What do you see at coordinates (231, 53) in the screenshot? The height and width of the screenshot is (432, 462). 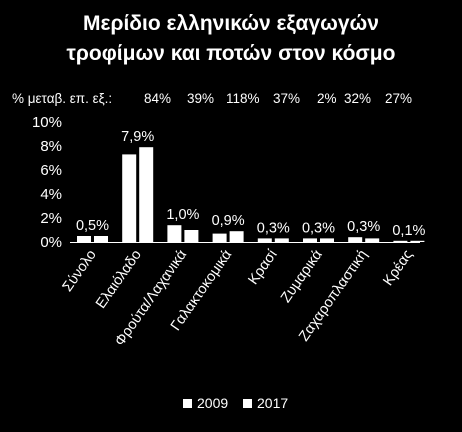 I see `chart-title-line-2: τροφίμων και ποτών στον κόσμο` at bounding box center [231, 53].